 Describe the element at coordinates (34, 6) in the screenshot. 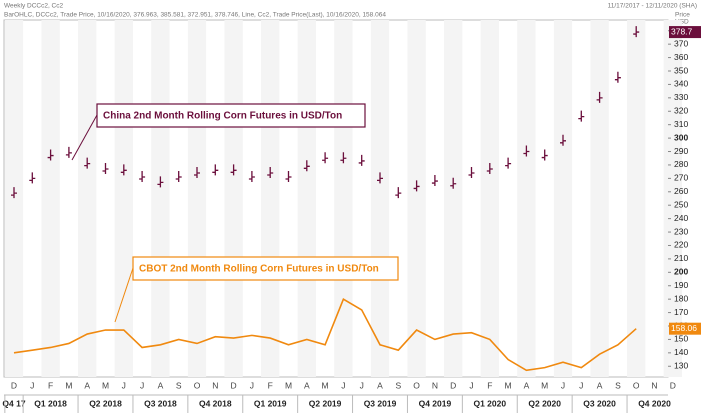

I see `chart-title: Weekly DCCc2, Cc2` at that location.